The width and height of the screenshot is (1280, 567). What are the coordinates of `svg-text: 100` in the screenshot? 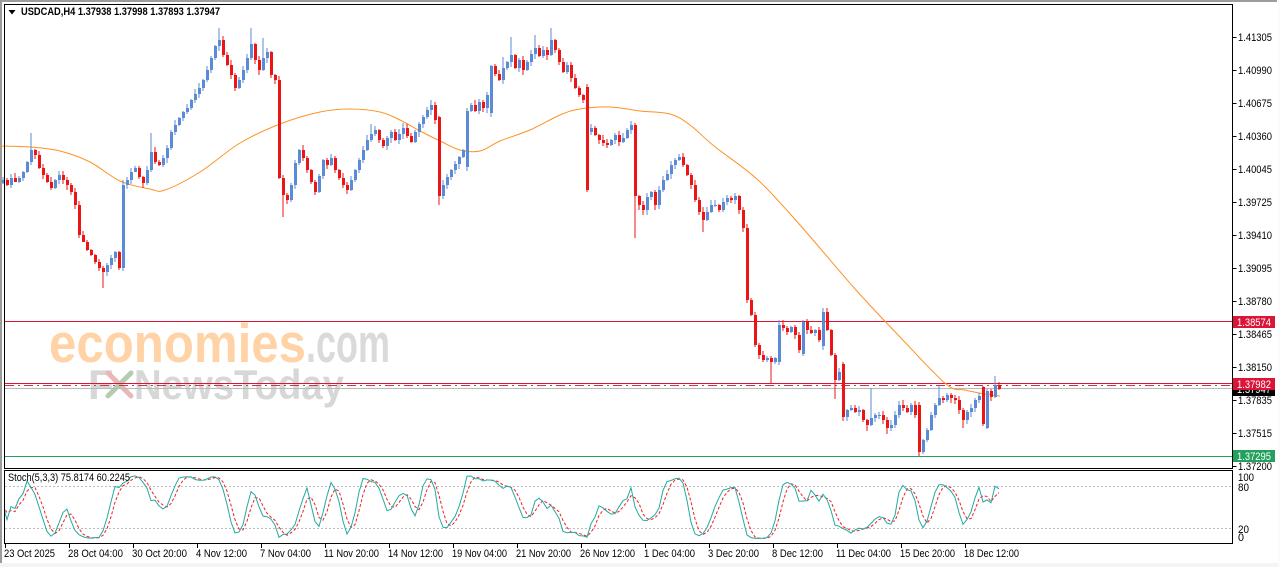 It's located at (1246, 478).